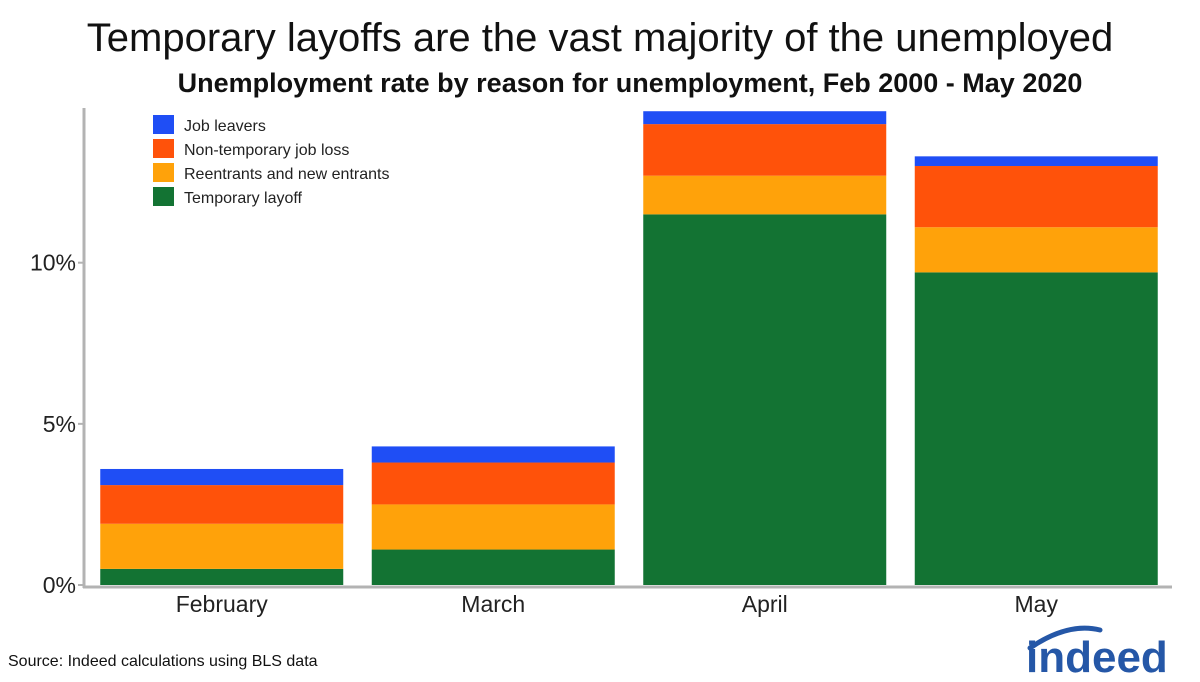 The height and width of the screenshot is (682, 1200). Describe the element at coordinates (222, 504) in the screenshot. I see `bar-segment-non-temporary-job-loss-february` at that location.